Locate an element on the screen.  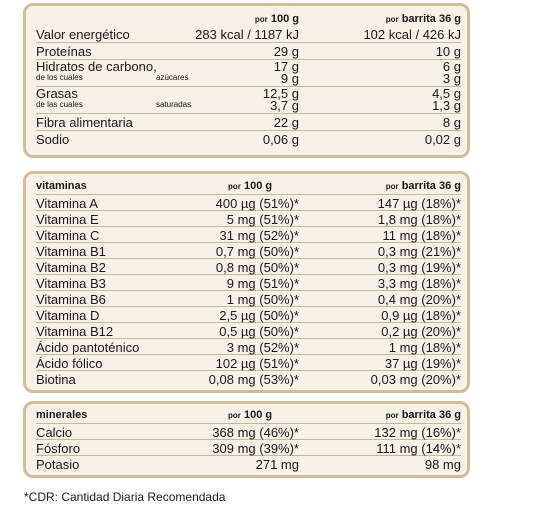
row-value-100g: 22 g is located at coordinates (286, 122).